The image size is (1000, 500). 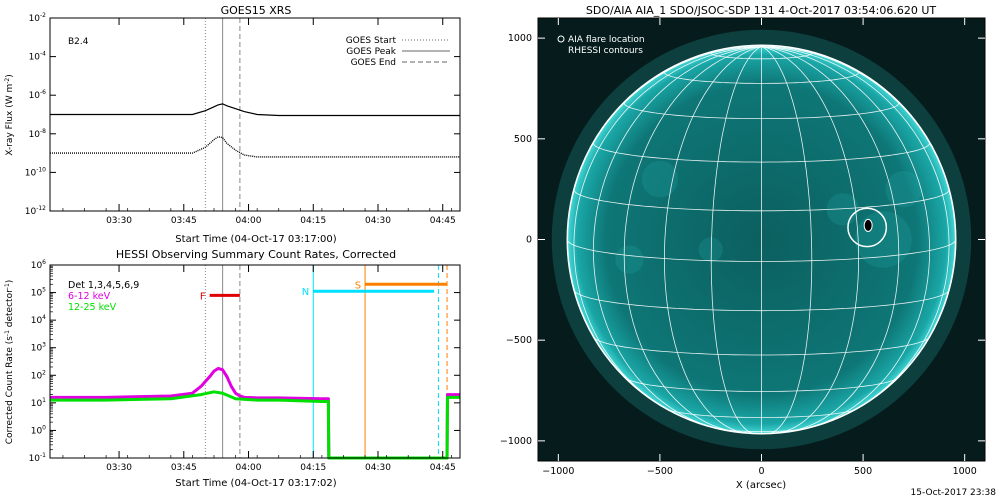 I want to click on p1-xtick-label: 04:15, so click(x=313, y=221).